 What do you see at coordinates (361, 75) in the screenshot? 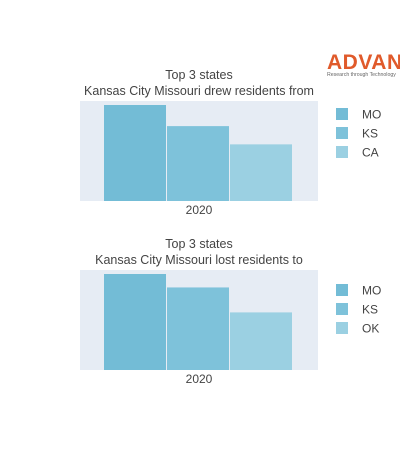
I see `logo-tagline: Research through Technology` at bounding box center [361, 75].